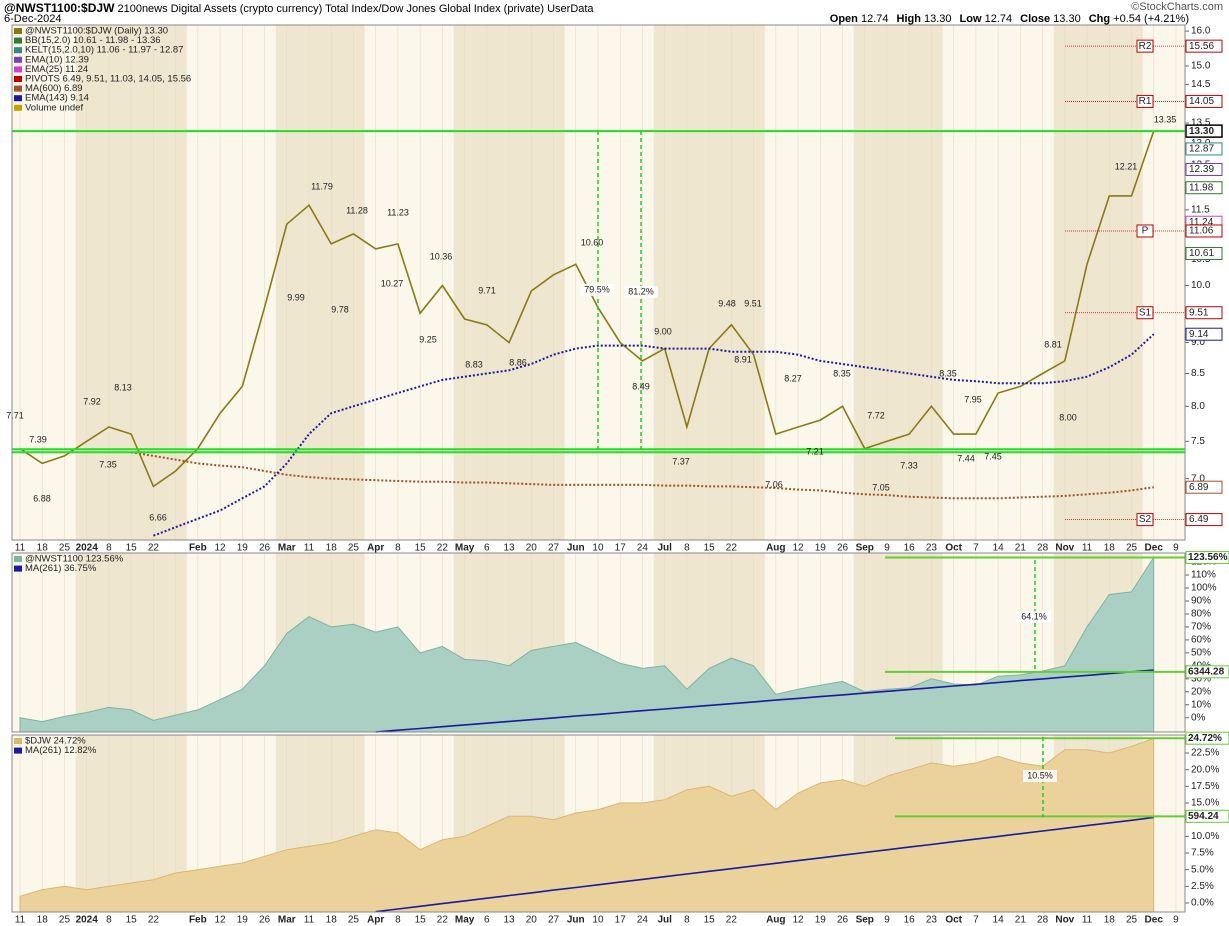 The image size is (1229, 926). What do you see at coordinates (1201, 691) in the screenshot?
I see `y-tick-label: 20%` at bounding box center [1201, 691].